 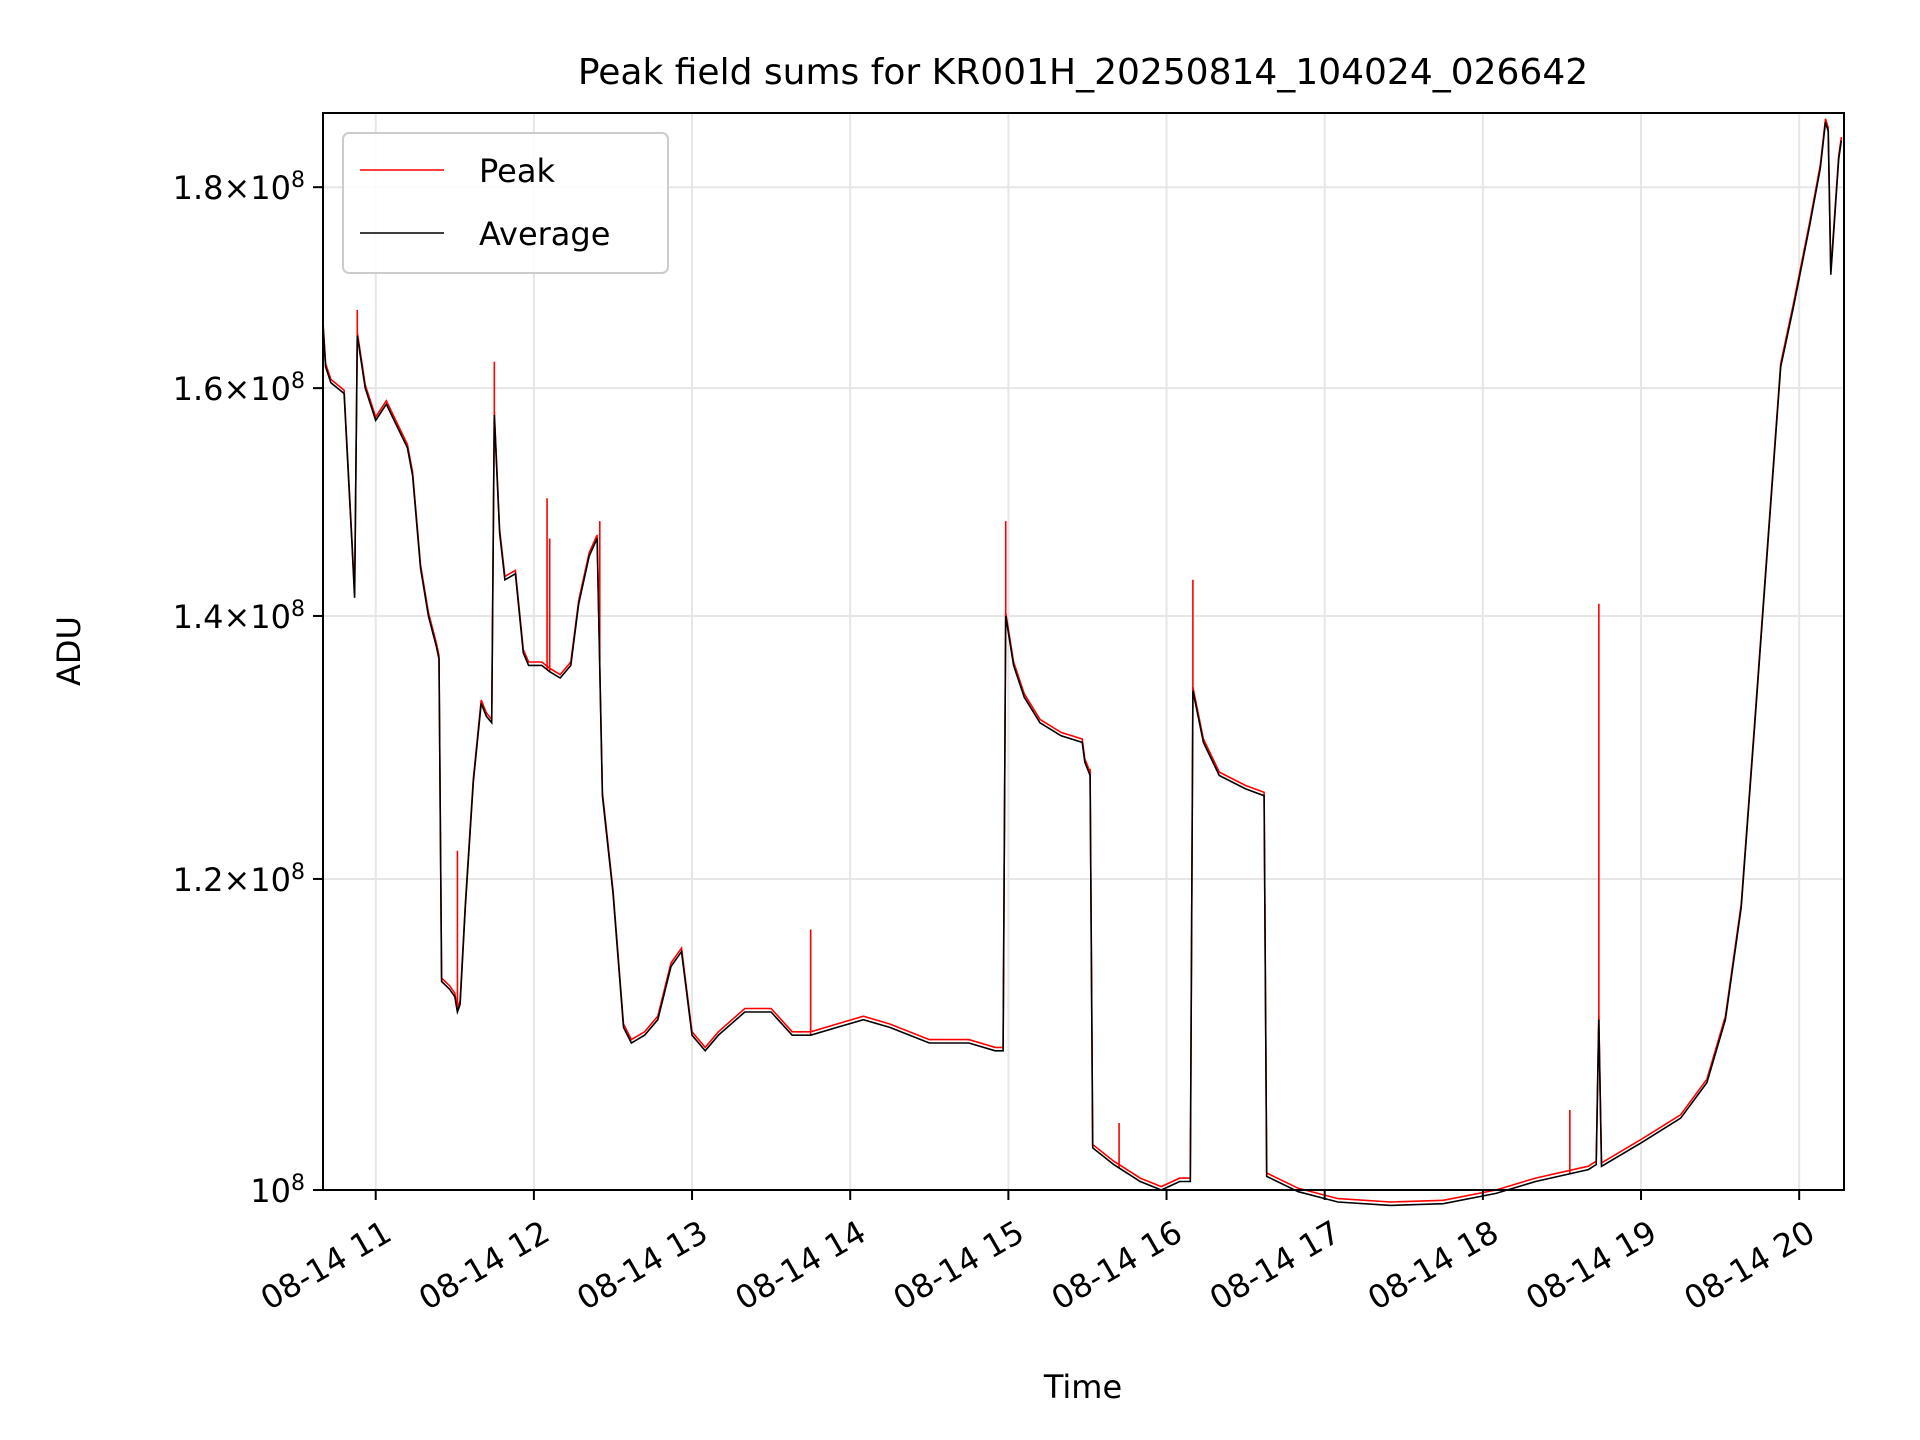 I want to click on x-tick-label: 08-14 14, so click(x=801, y=1265).